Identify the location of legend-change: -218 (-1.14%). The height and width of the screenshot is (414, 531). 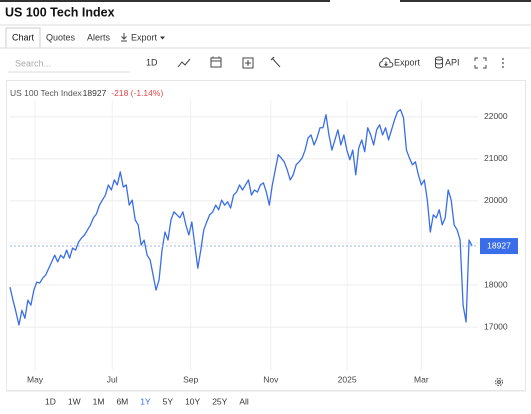
(137, 93).